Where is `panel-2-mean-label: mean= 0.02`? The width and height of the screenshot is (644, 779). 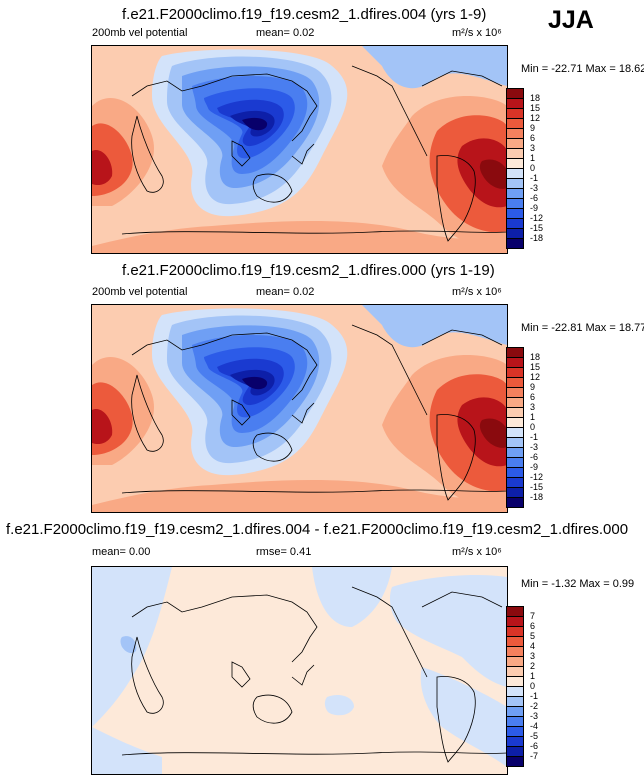
panel-2-mean-label: mean= 0.02 is located at coordinates (285, 292).